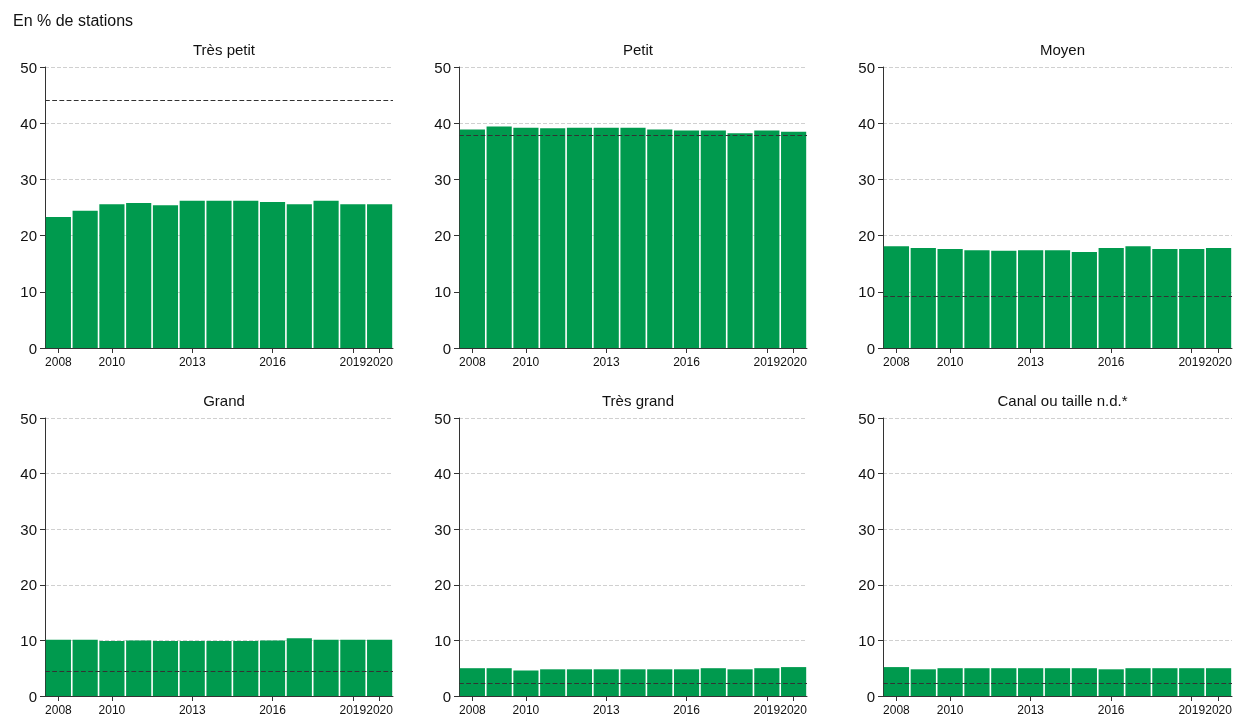 The image size is (1241, 722). I want to click on y-axis-title: En % de stations, so click(73, 20).